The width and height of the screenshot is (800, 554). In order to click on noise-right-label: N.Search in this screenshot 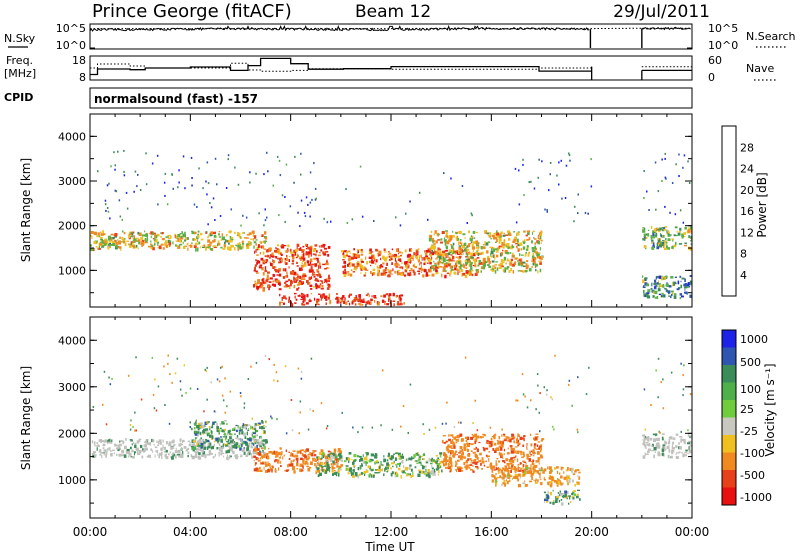, I will do `click(771, 36)`.